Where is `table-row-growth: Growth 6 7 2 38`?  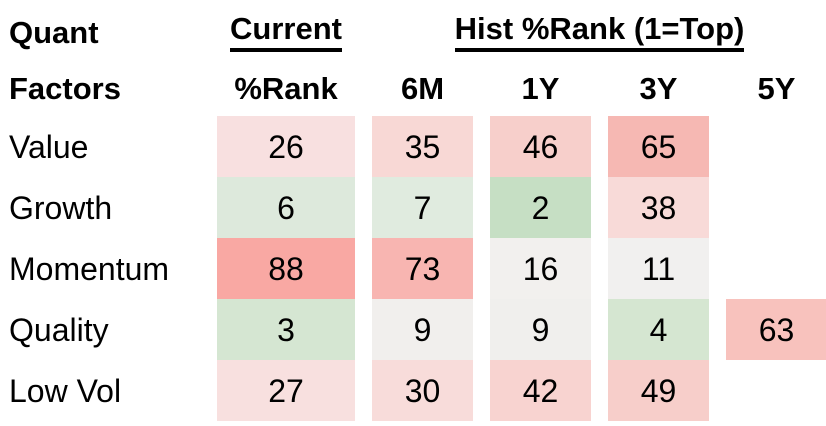 table-row-growth: Growth 6 7 2 38 is located at coordinates (413, 207).